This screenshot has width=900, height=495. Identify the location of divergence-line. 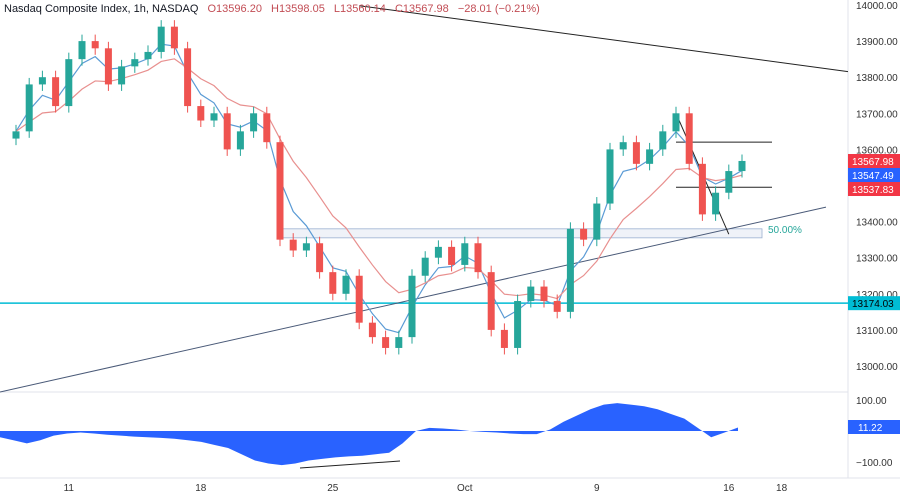
(350, 464).